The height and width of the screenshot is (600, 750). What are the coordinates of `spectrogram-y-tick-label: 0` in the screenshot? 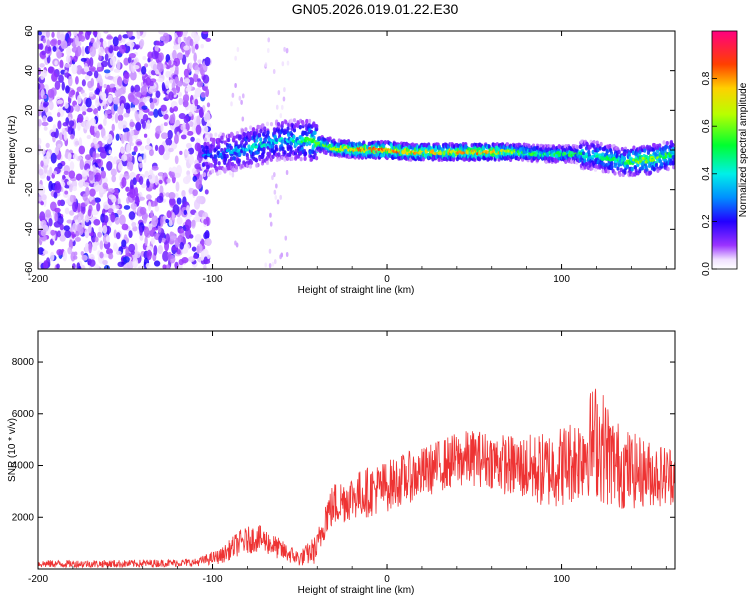 It's located at (29, 150).